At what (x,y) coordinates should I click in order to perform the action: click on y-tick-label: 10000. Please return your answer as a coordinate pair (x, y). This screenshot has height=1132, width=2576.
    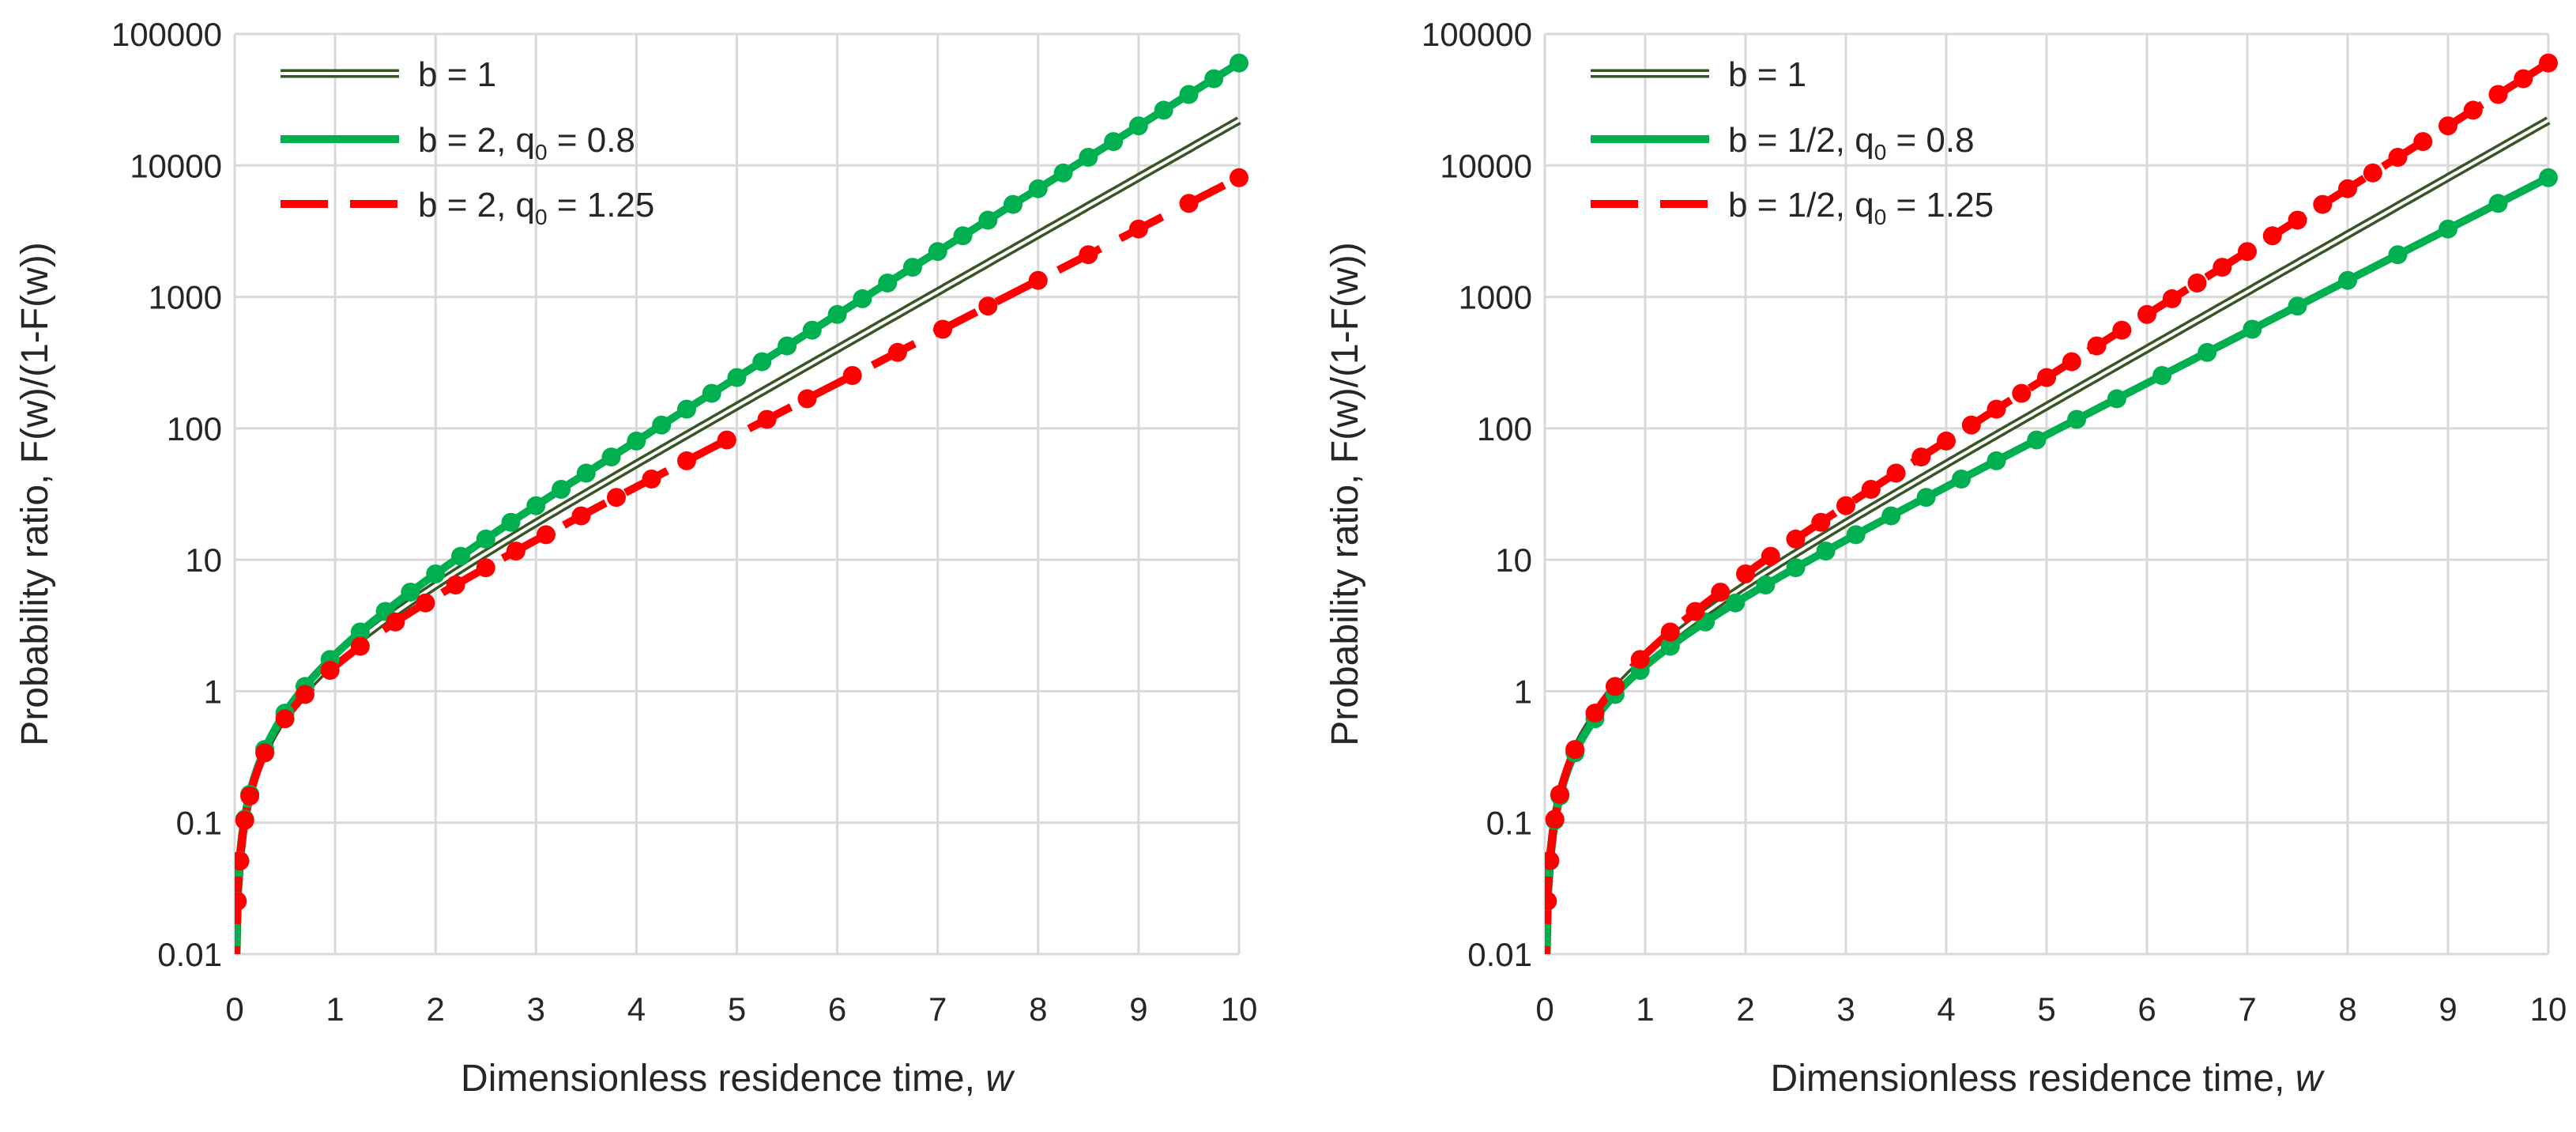
    Looking at the image, I should click on (176, 166).